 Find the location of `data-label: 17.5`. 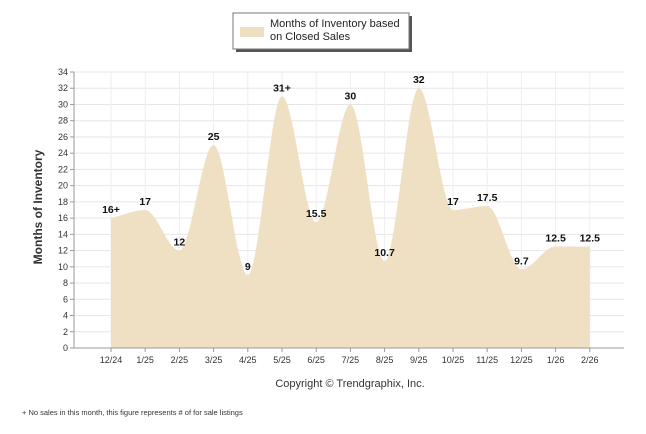

data-label: 17.5 is located at coordinates (487, 198).